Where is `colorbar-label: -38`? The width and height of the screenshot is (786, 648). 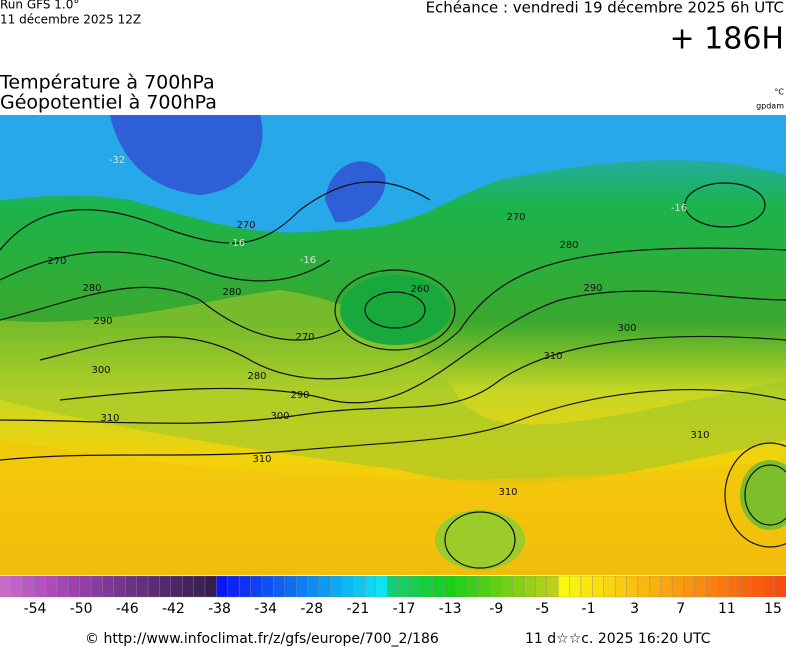 colorbar-label: -38 is located at coordinates (219, 609).